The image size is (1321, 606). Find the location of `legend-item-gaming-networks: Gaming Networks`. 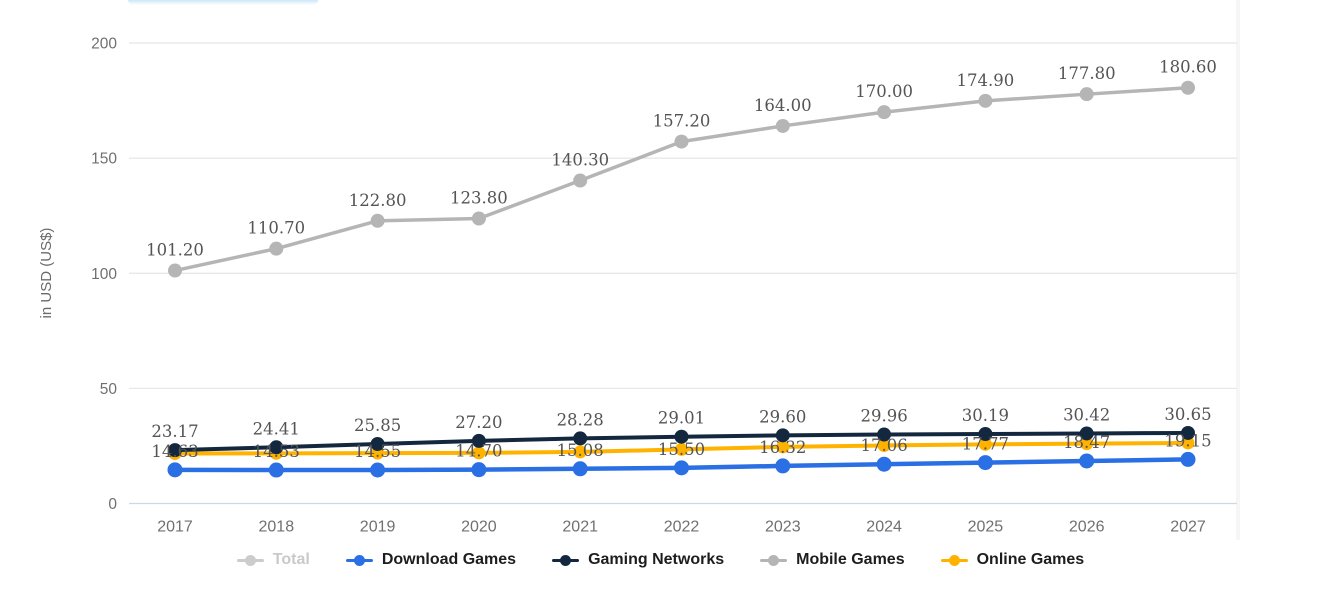

legend-item-gaming-networks: Gaming Networks is located at coordinates (638, 560).